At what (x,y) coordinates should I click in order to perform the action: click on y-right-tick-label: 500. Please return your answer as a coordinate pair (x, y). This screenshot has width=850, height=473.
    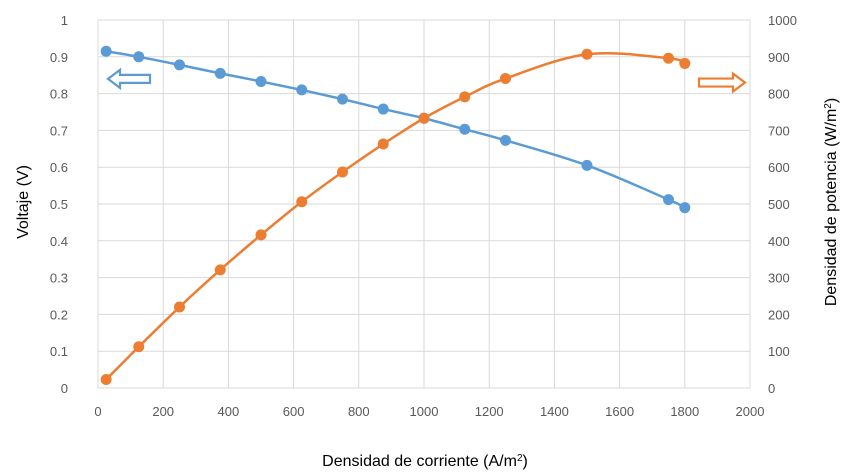
    Looking at the image, I should click on (779, 204).